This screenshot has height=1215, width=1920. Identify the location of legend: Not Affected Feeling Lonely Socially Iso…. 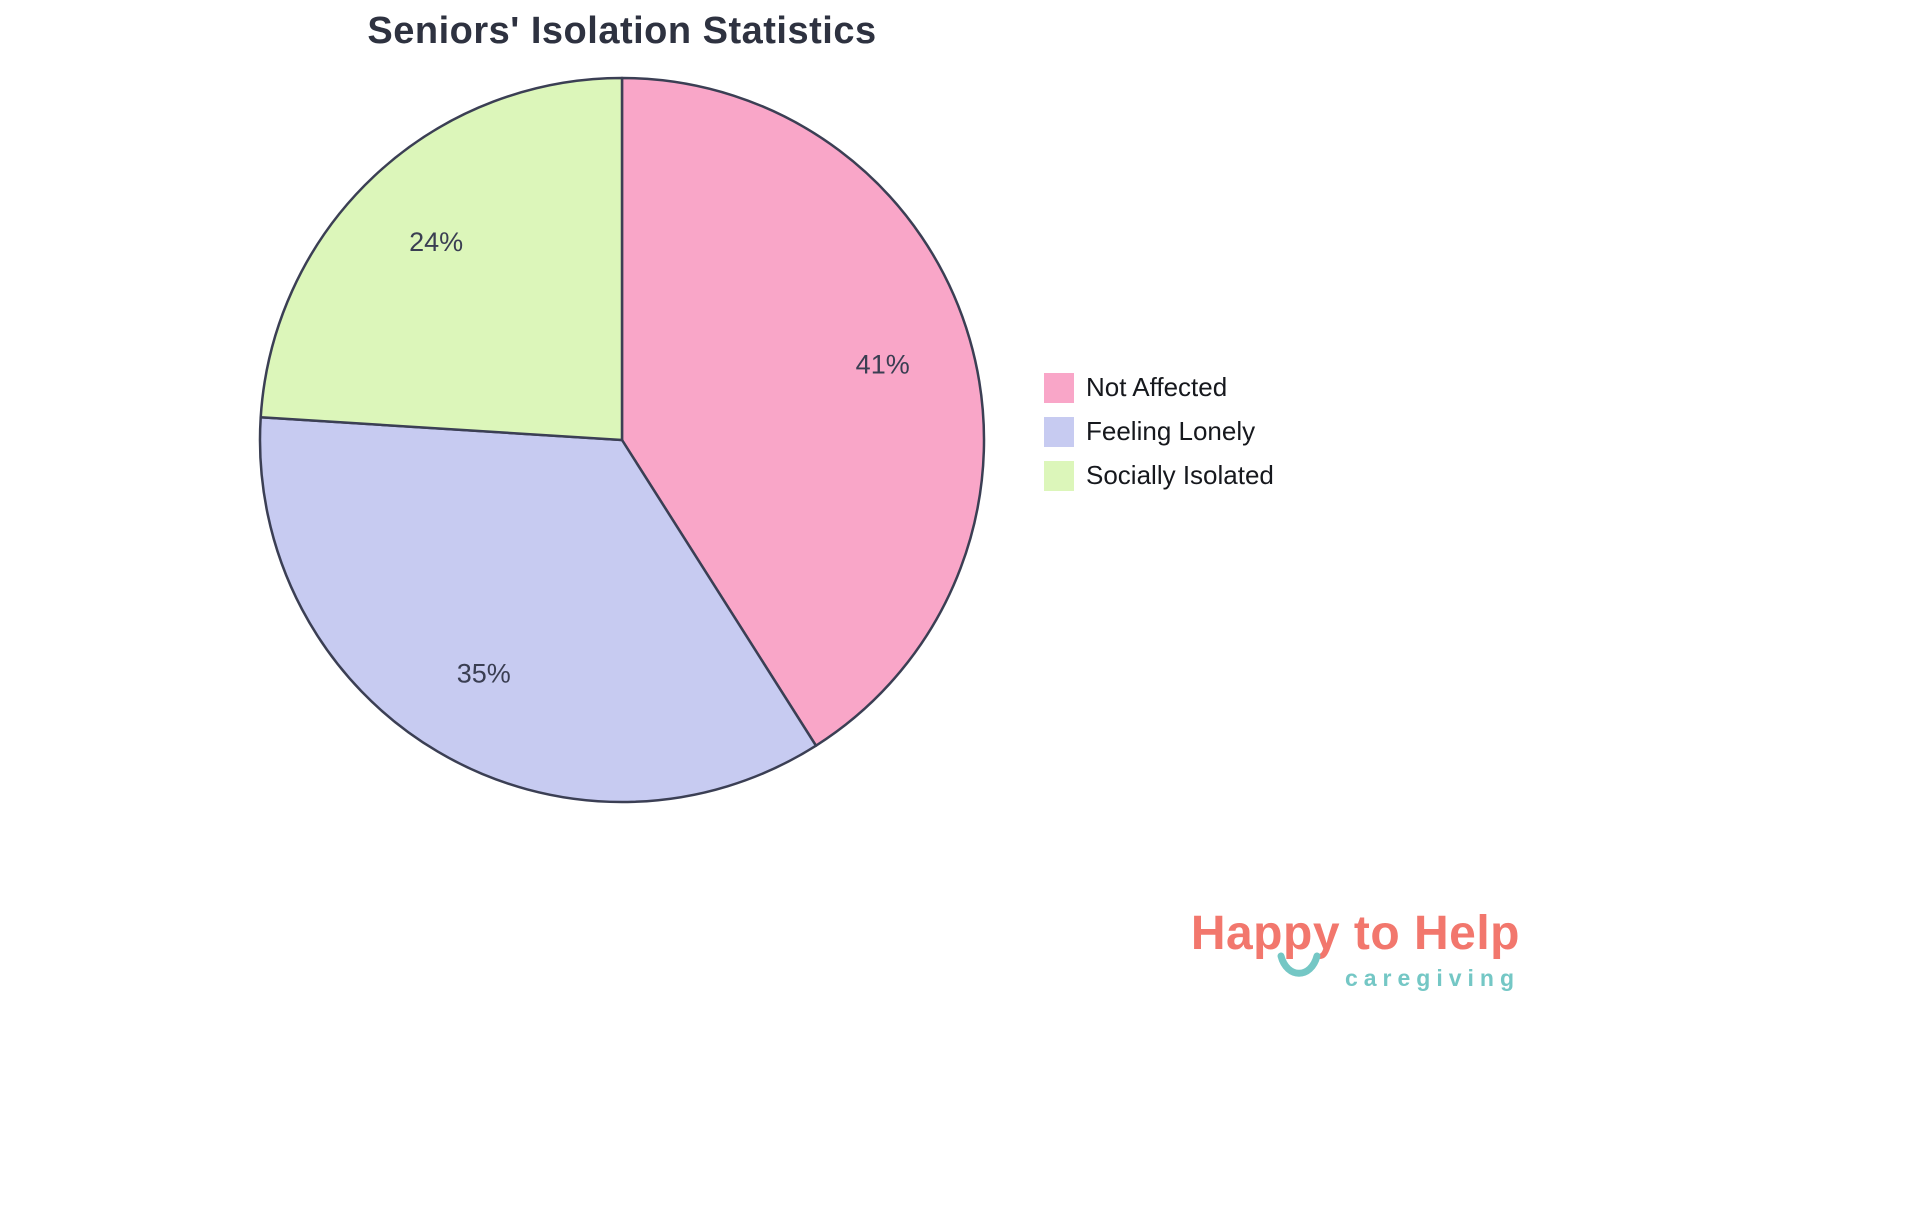
(1159, 431).